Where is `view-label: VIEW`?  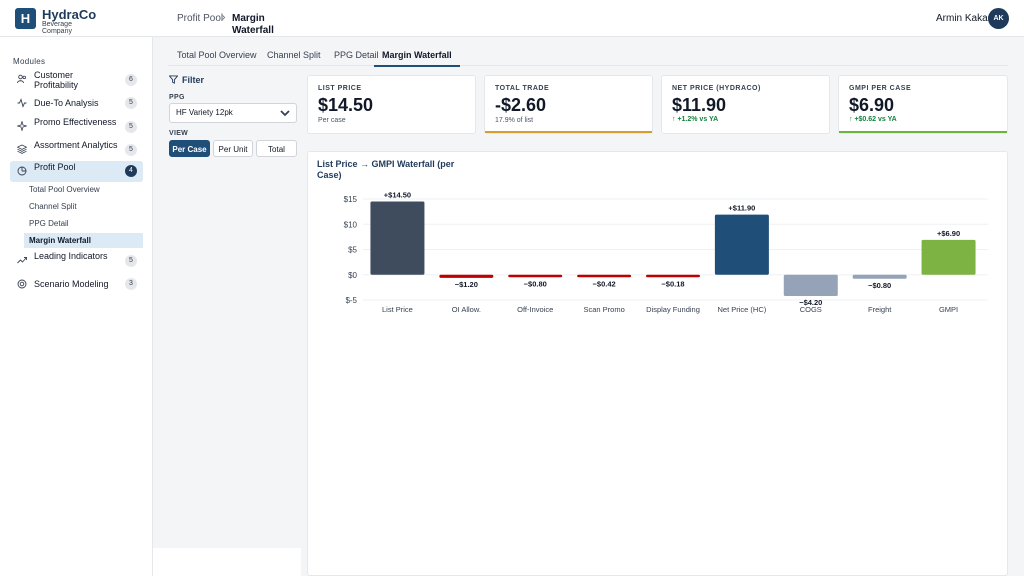
view-label: VIEW is located at coordinates (179, 133).